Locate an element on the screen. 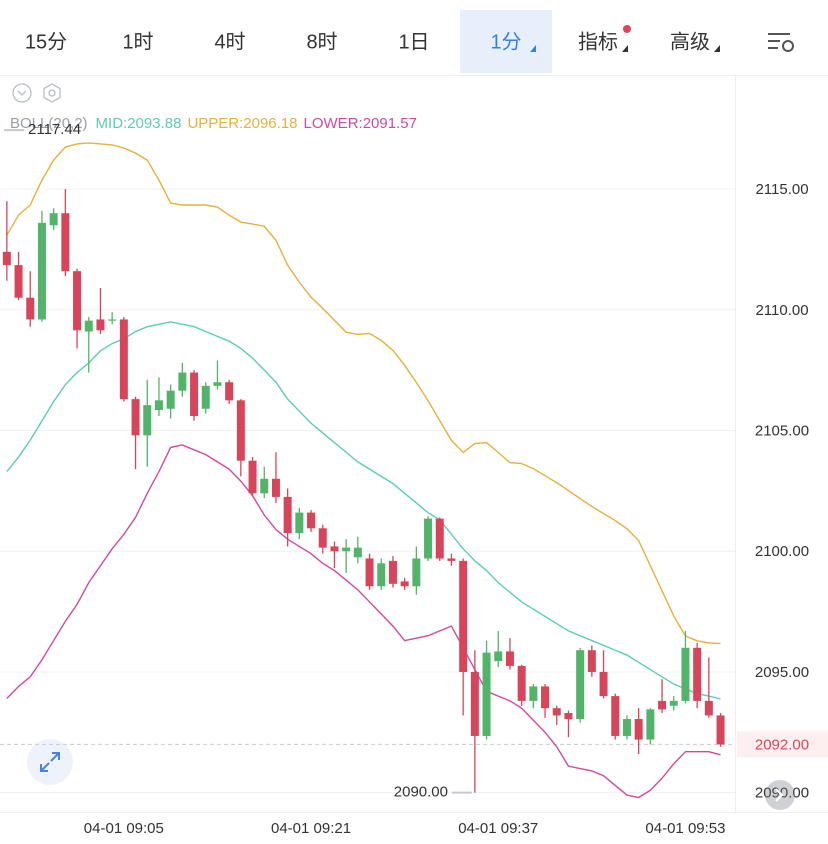 The height and width of the screenshot is (844, 828). tab-label: 1时 is located at coordinates (137, 41).